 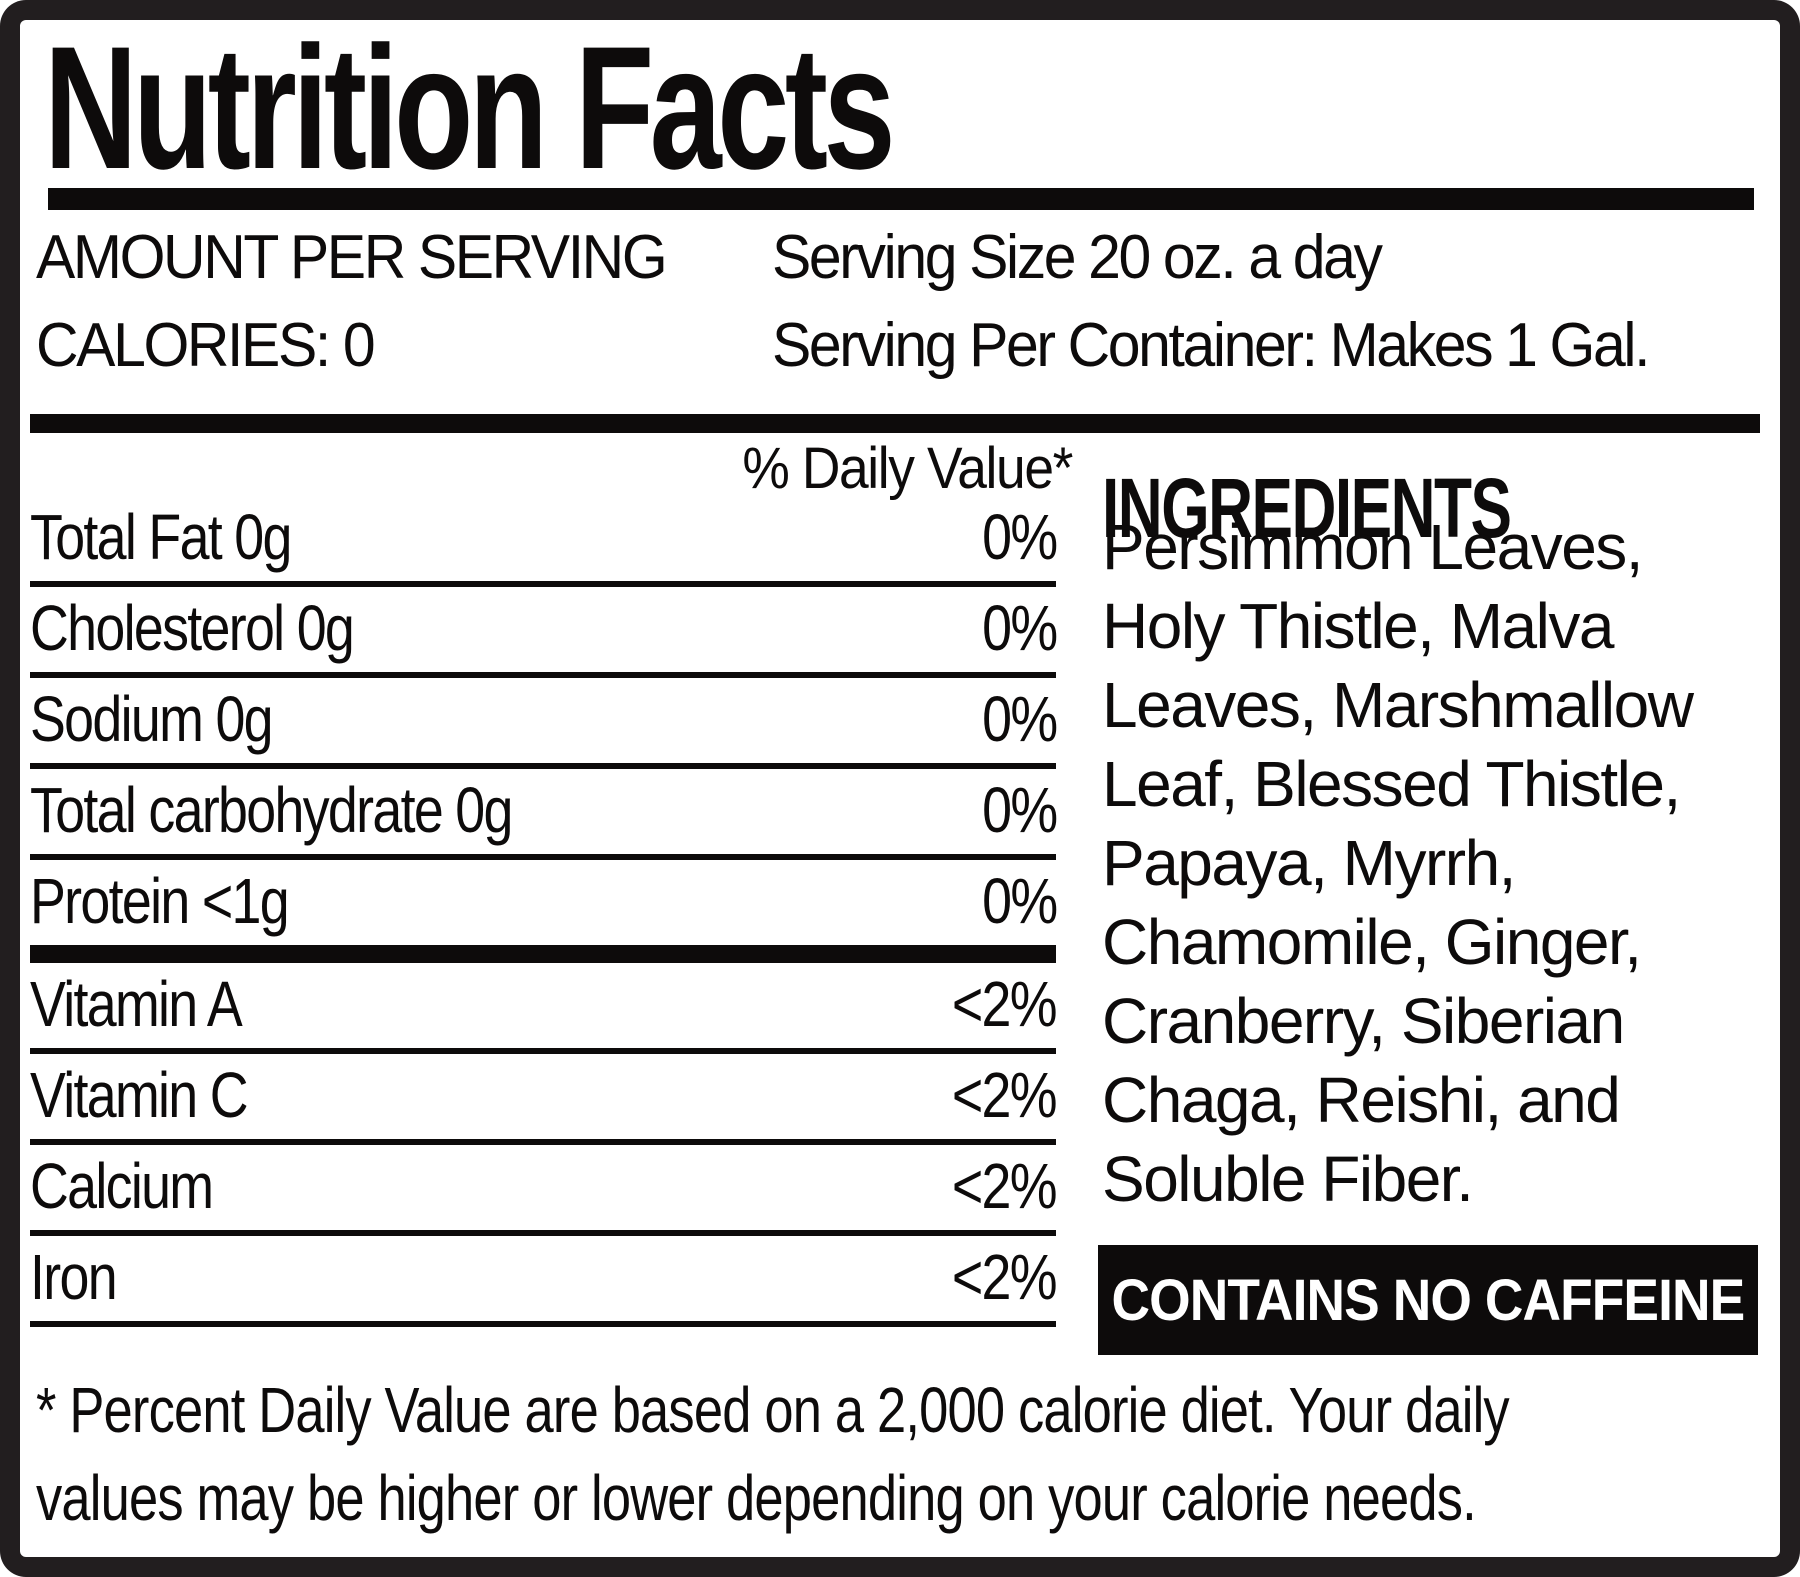 What do you see at coordinates (192, 628) in the screenshot?
I see `nutrient-name: Cholesterol 0g` at bounding box center [192, 628].